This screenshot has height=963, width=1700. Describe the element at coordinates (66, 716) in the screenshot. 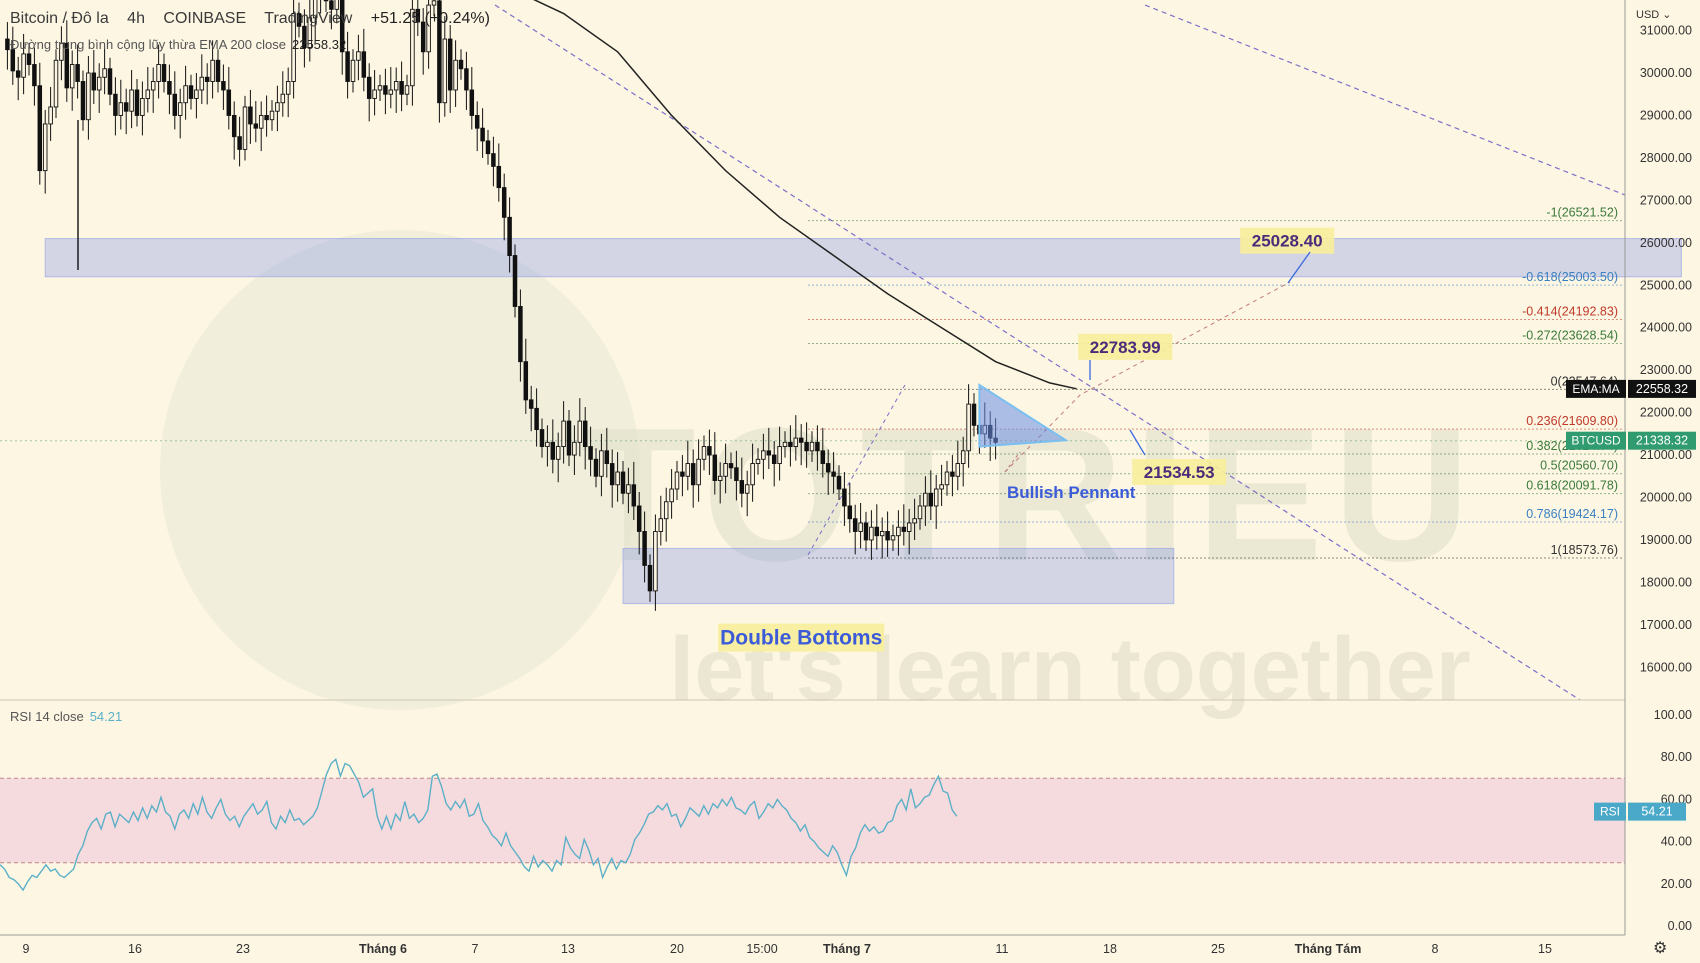

I see `rsi-legend: RSI 14 close 54.21` at that location.